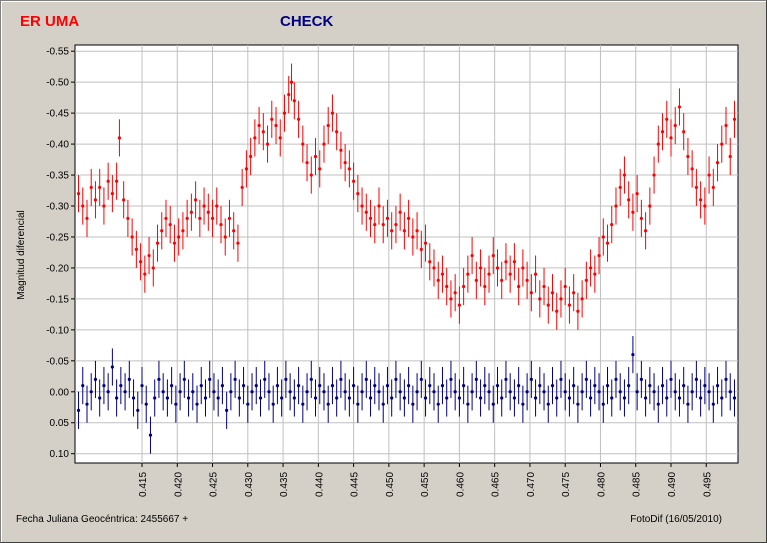 The width and height of the screenshot is (767, 543). I want to click on x-tick-label: 0.430, so click(249, 484).